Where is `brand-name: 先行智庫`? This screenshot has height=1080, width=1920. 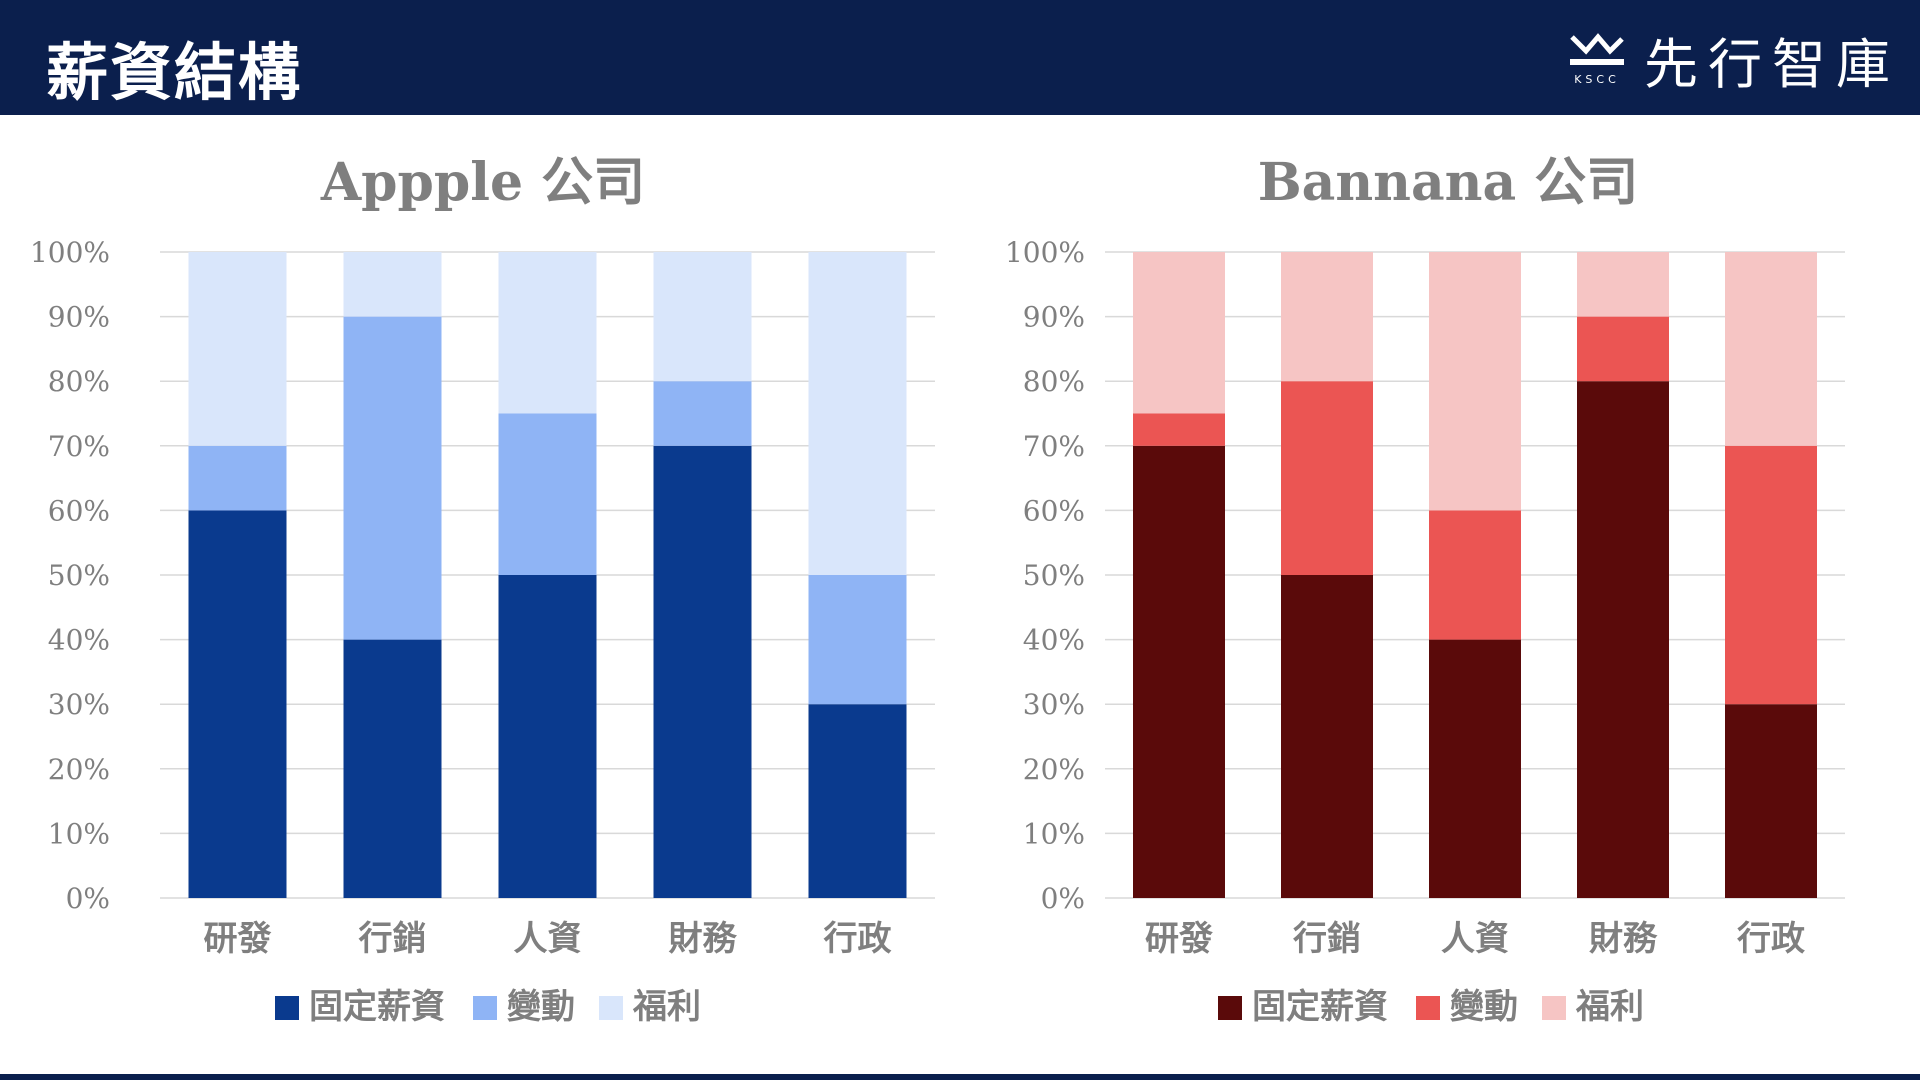
brand-name: 先行智庫 is located at coordinates (1772, 64).